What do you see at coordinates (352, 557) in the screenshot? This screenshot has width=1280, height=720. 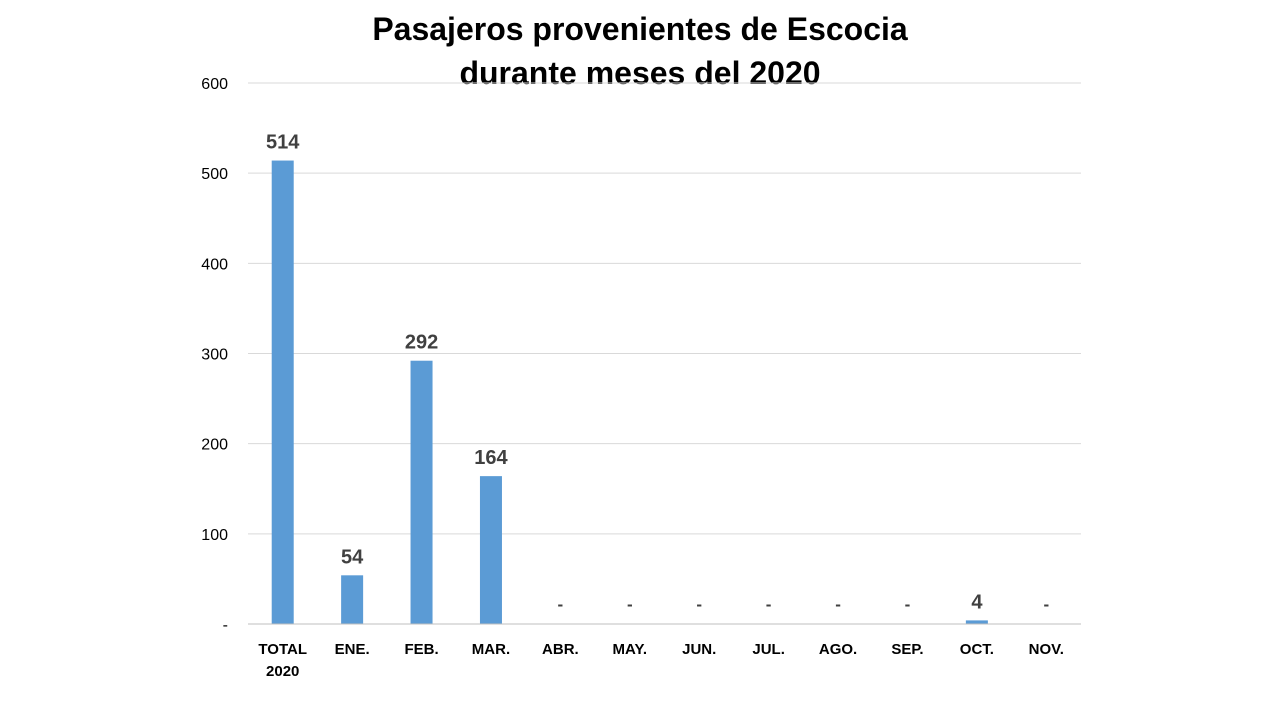 I see `data-label: 54` at bounding box center [352, 557].